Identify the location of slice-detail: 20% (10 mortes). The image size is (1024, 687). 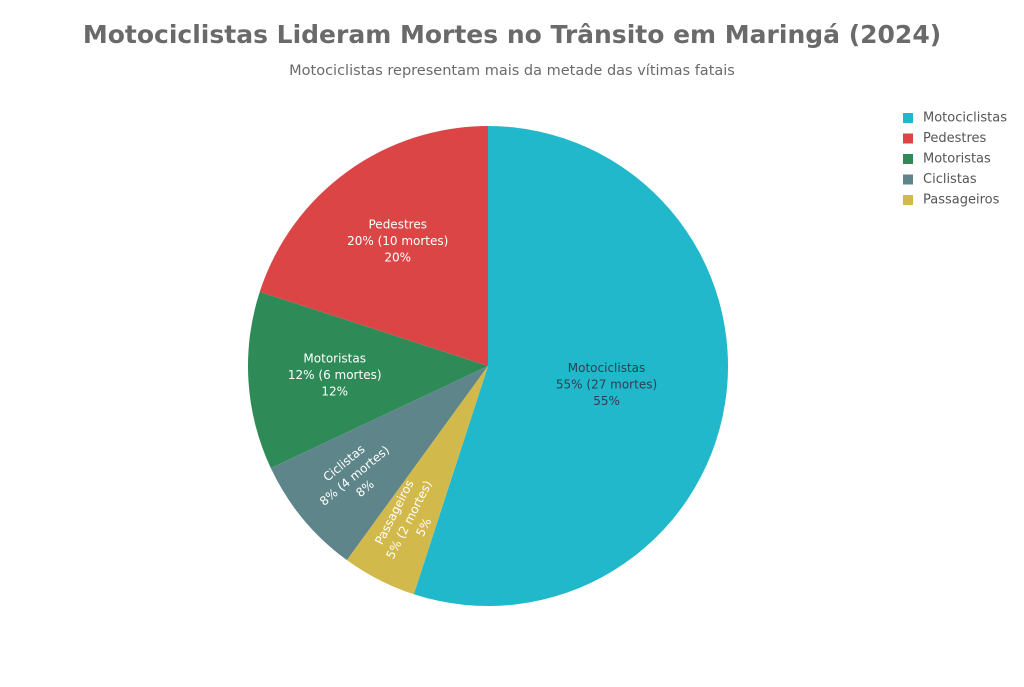
(397, 241).